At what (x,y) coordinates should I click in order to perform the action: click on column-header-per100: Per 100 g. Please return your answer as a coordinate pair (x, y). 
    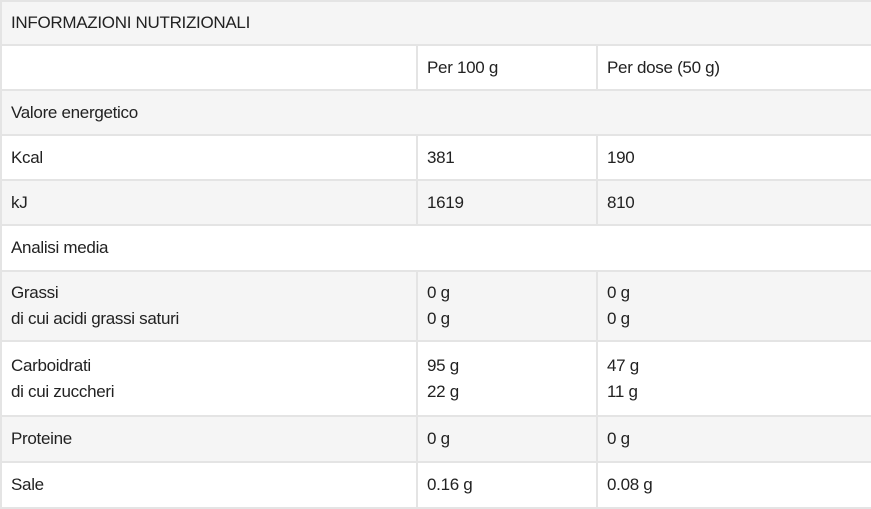
    Looking at the image, I should click on (507, 67).